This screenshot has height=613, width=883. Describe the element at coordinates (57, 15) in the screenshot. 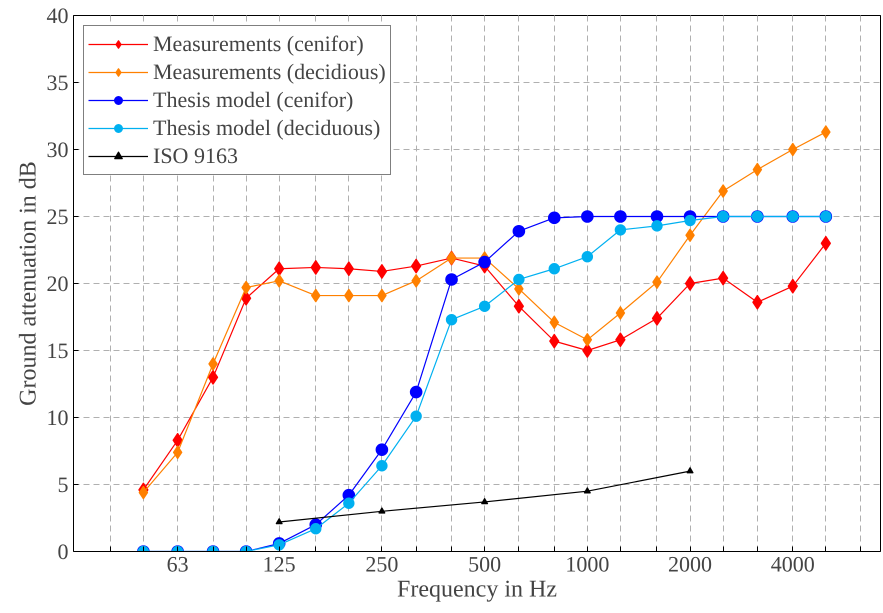

I see `y-tick-label: 40` at that location.